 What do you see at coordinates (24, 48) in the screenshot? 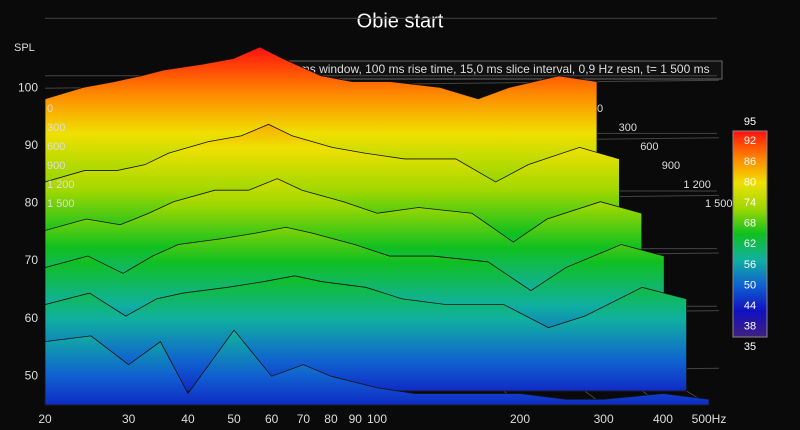
I see `y-axis-label: SPL` at bounding box center [24, 48].